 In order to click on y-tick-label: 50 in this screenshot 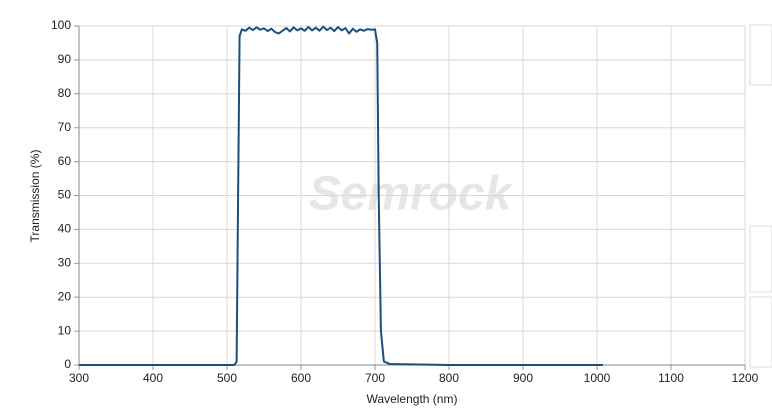, I will do `click(65, 195)`.